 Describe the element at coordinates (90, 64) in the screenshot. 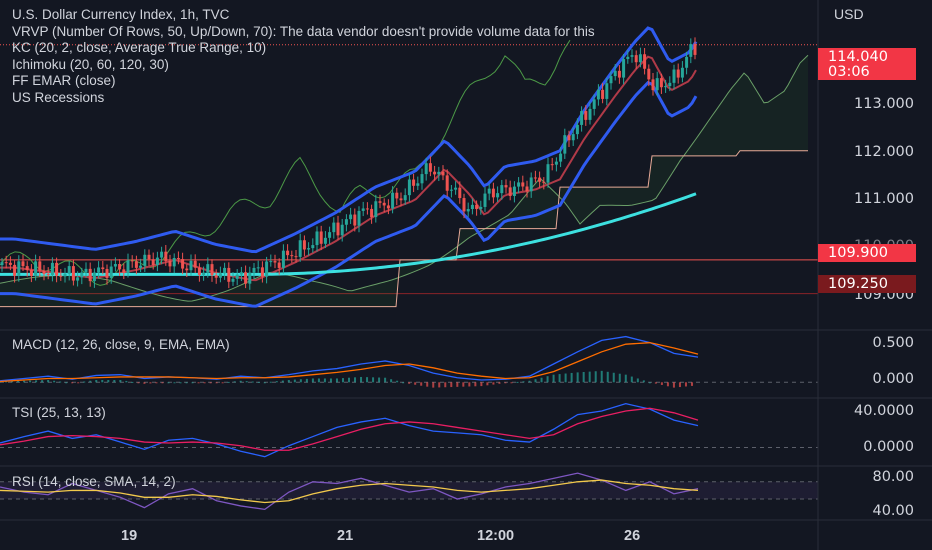

I see `legend-ichimoku: Ichimoku (20, 60, 120, 30)` at that location.